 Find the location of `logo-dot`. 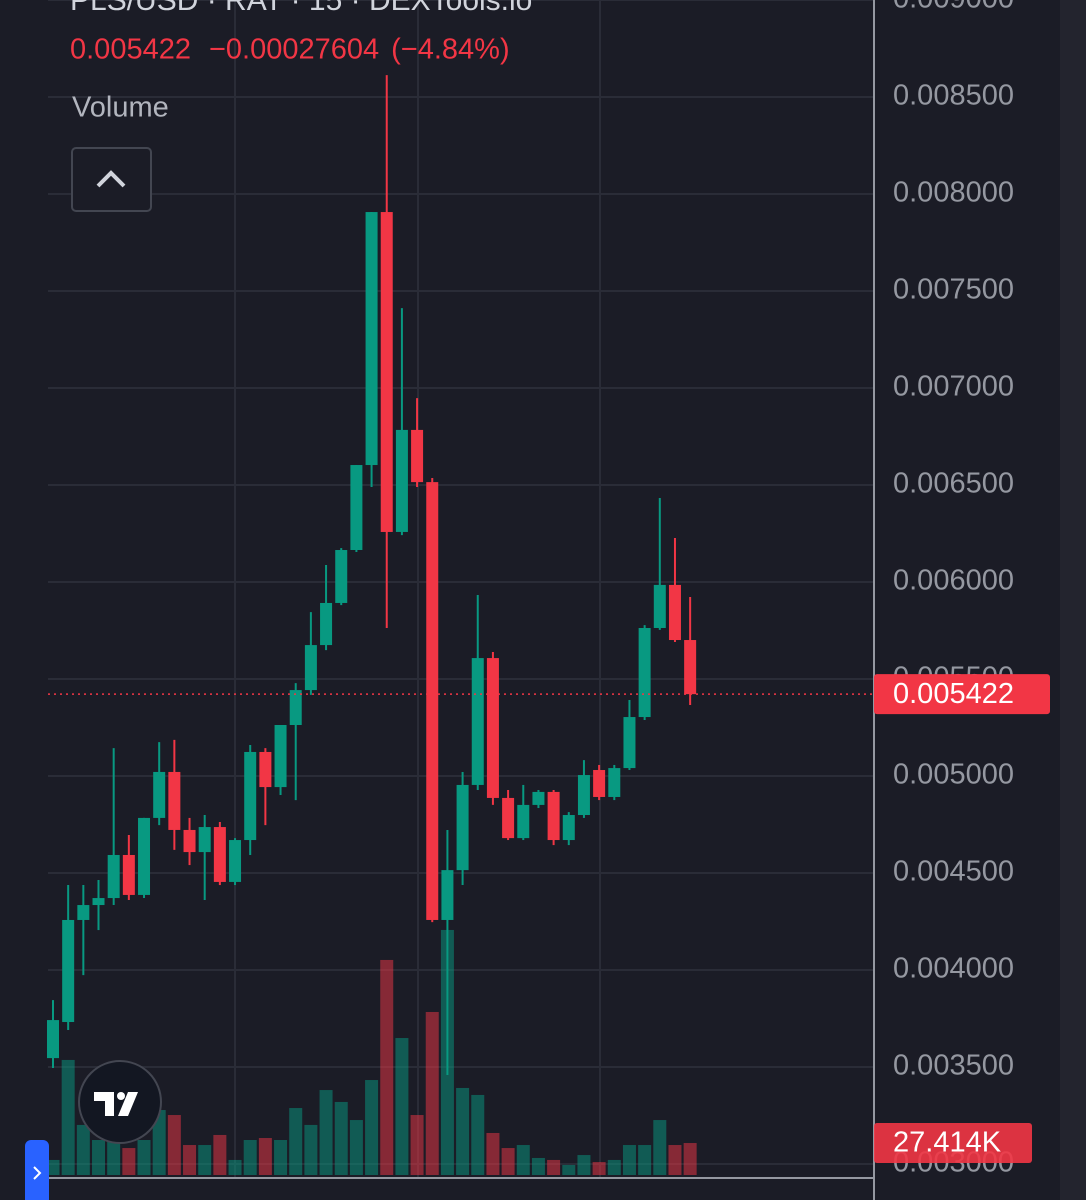

logo-dot is located at coordinates (121, 1096).